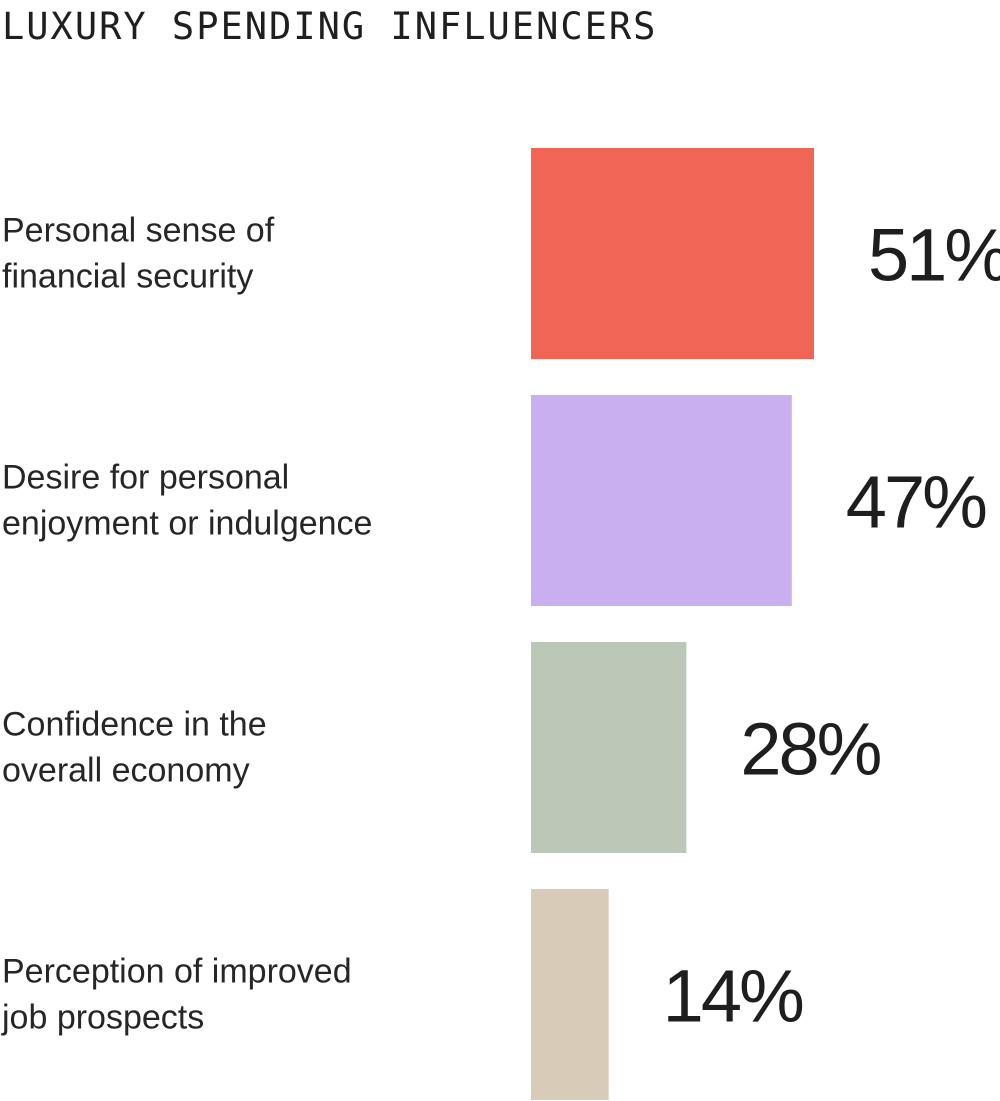  What do you see at coordinates (609, 747) in the screenshot?
I see `bar-confidence-in-the` at bounding box center [609, 747].